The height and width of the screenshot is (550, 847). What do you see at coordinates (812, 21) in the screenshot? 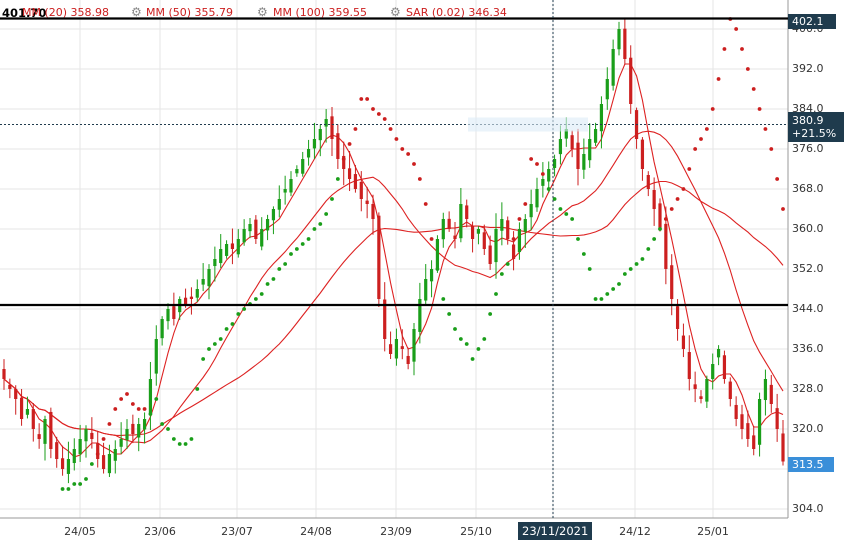
I see `top-line-tag: 402.1` at bounding box center [812, 21].